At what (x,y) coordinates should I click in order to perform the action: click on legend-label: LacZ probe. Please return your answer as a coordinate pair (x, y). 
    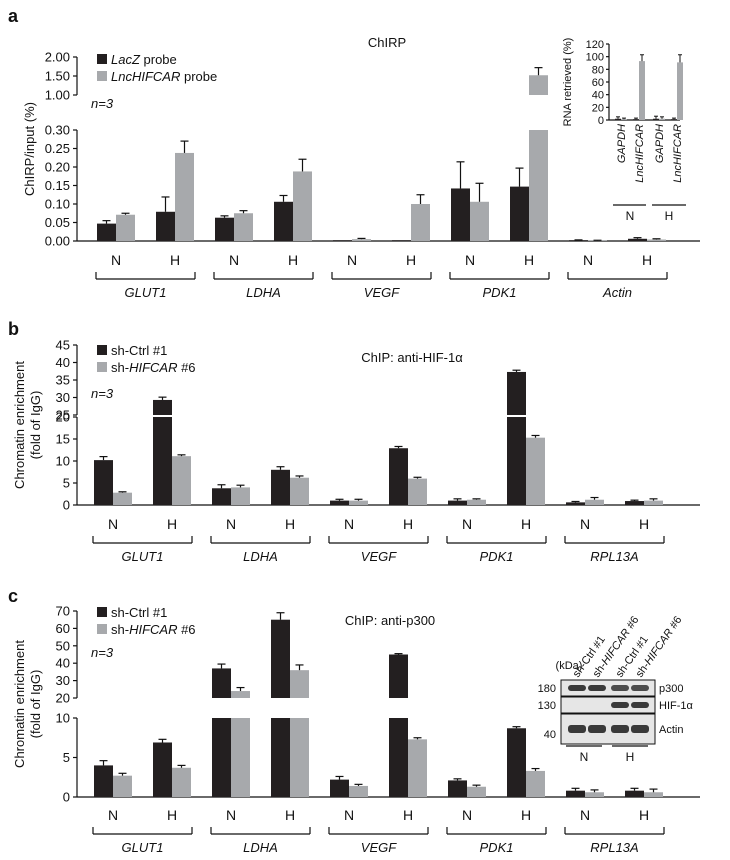
    Looking at the image, I should click on (144, 59).